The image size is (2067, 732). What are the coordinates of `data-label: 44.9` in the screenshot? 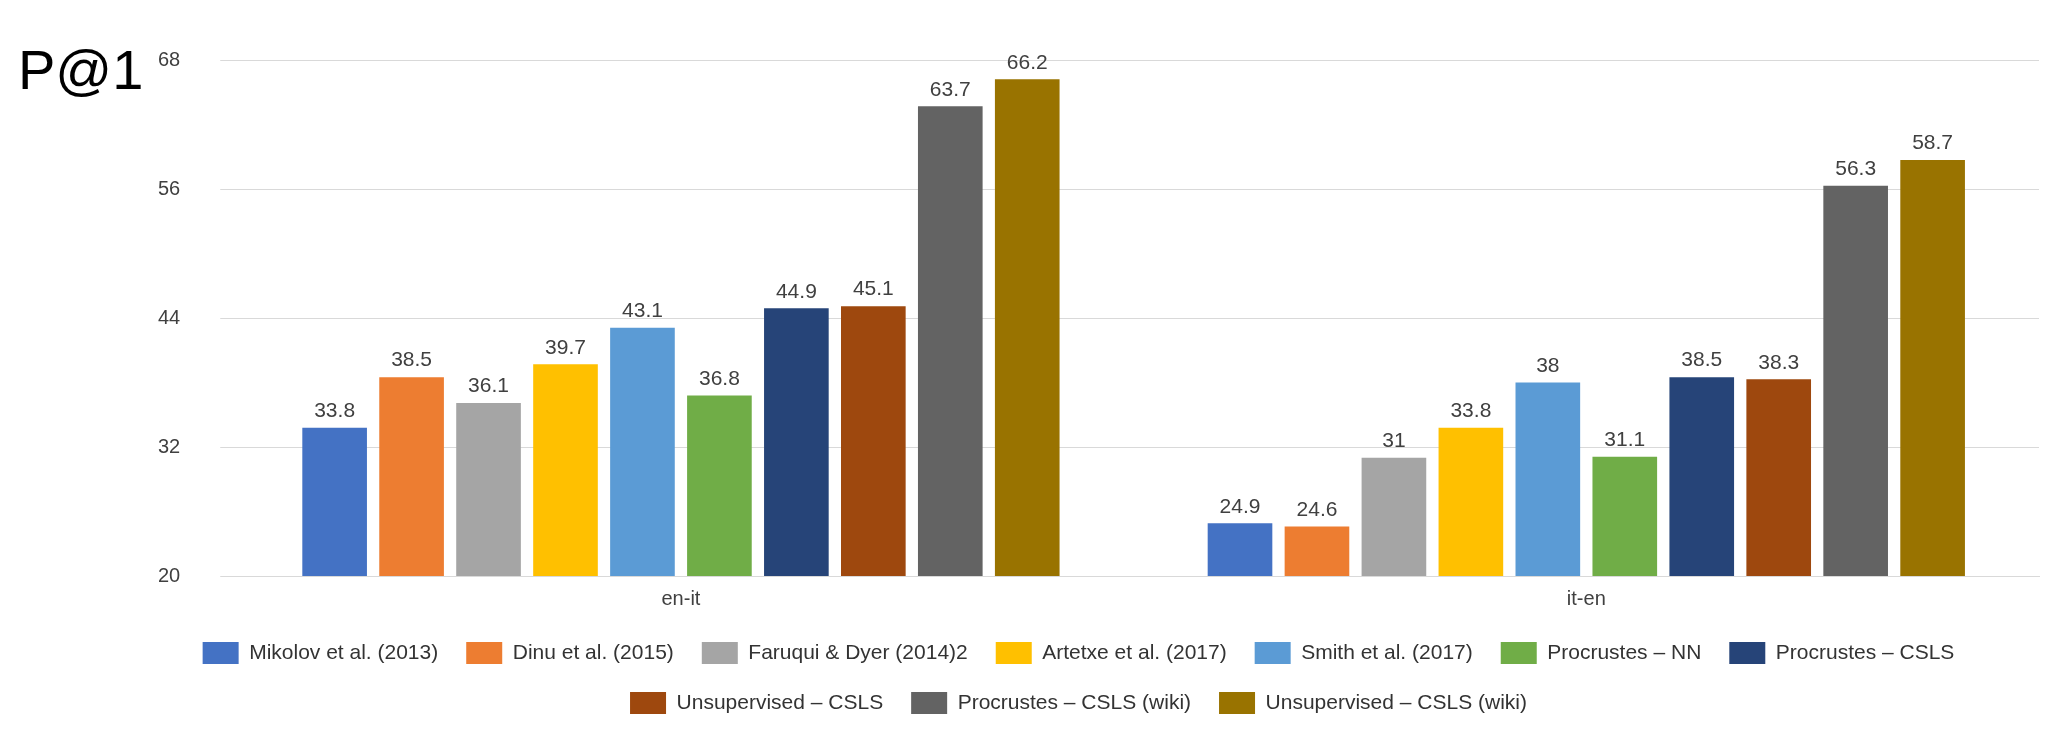 It's located at (796, 290).